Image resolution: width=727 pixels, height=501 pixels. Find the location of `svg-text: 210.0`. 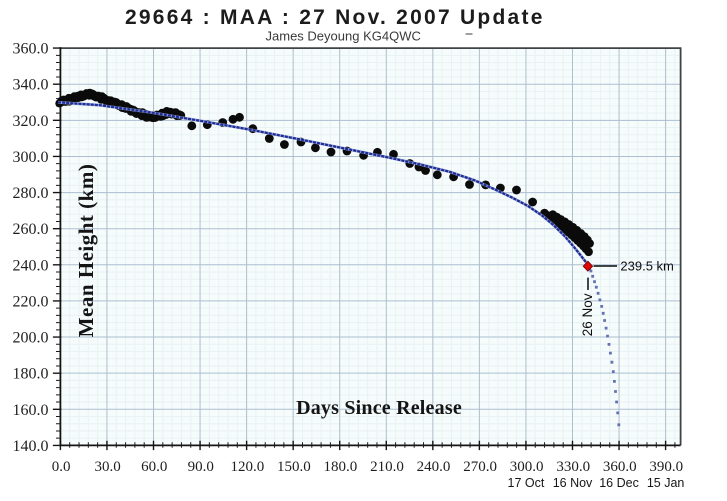

svg-text: 210.0 is located at coordinates (387, 467).